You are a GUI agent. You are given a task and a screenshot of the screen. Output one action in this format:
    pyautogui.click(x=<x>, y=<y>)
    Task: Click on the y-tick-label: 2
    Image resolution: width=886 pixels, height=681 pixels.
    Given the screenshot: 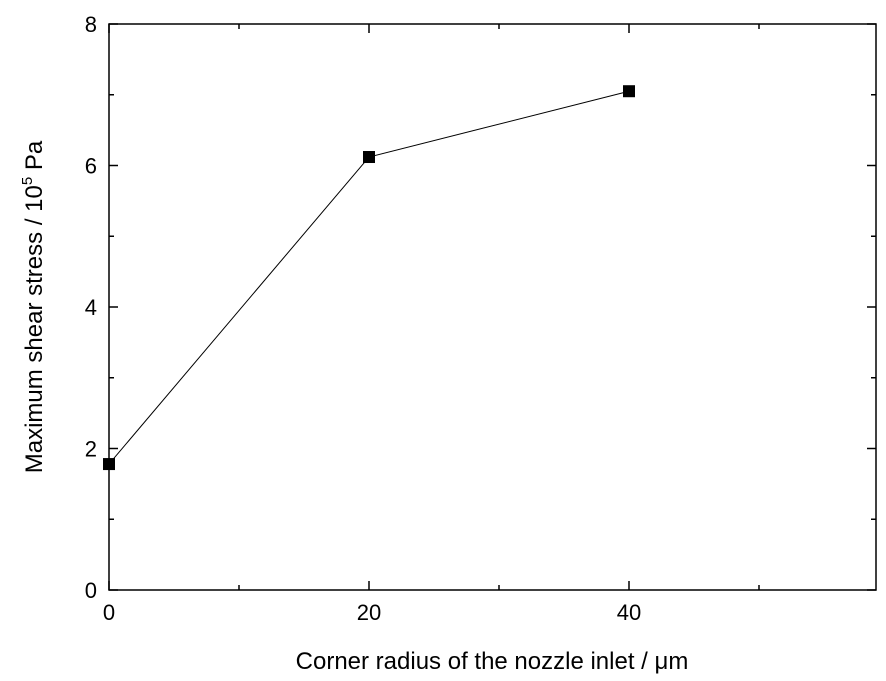 What is the action you would take?
    pyautogui.click(x=91, y=449)
    